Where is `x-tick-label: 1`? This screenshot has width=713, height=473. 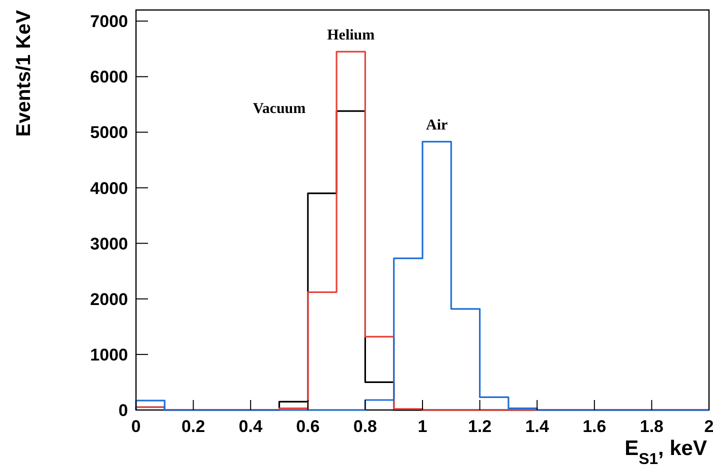 x-tick-label: 1 is located at coordinates (423, 426).